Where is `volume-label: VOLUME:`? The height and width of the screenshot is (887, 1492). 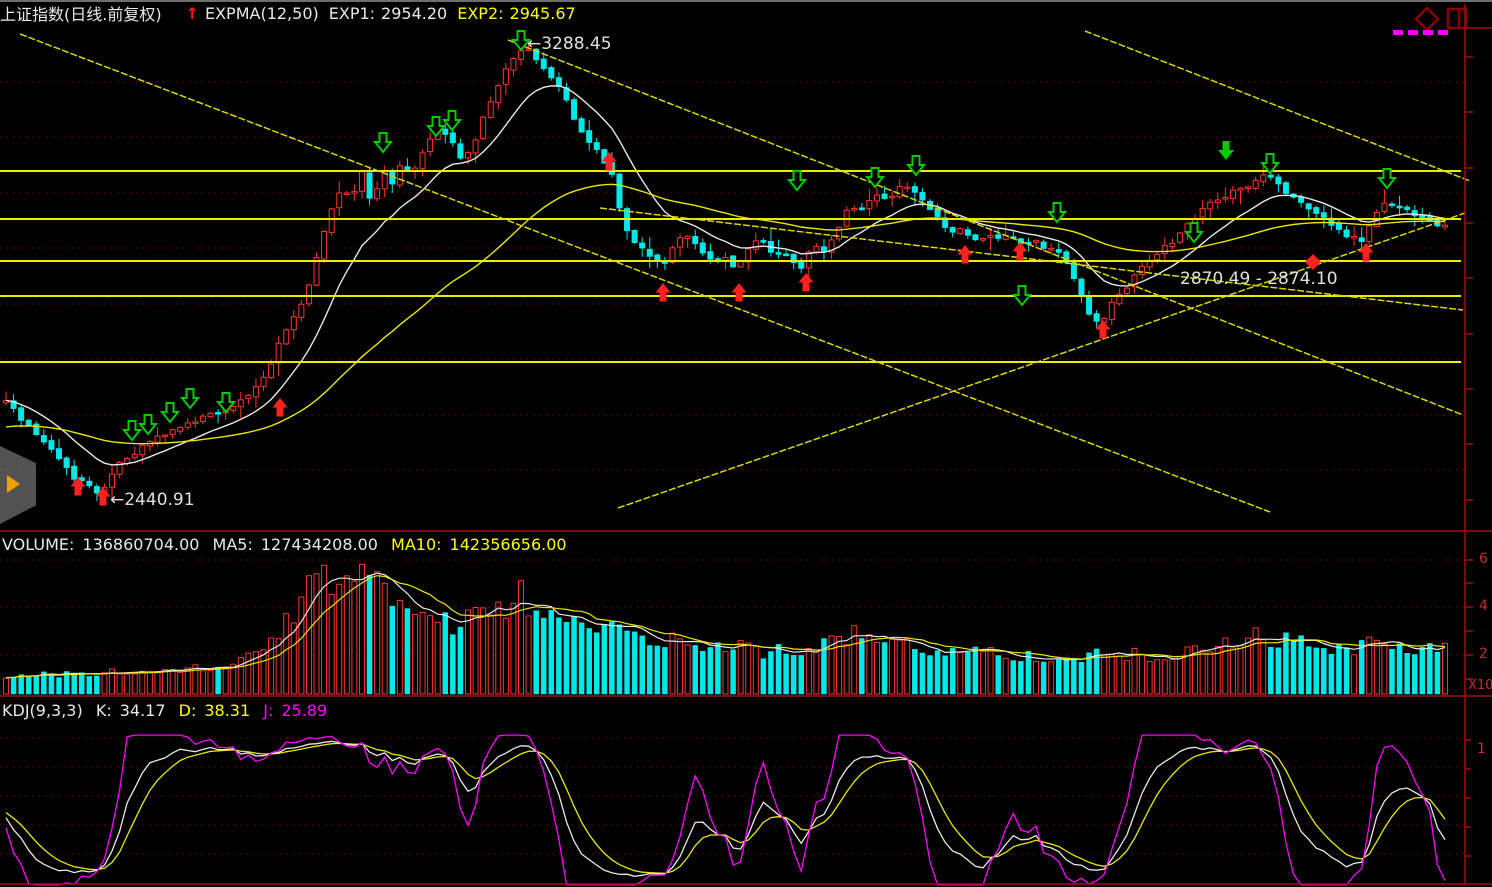 volume-label: VOLUME: is located at coordinates (38, 544).